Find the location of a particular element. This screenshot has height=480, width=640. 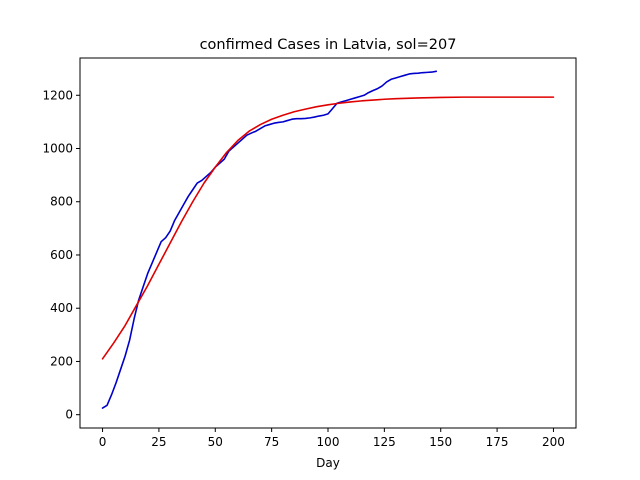

y-tick-label: 800 is located at coordinates (61, 202).